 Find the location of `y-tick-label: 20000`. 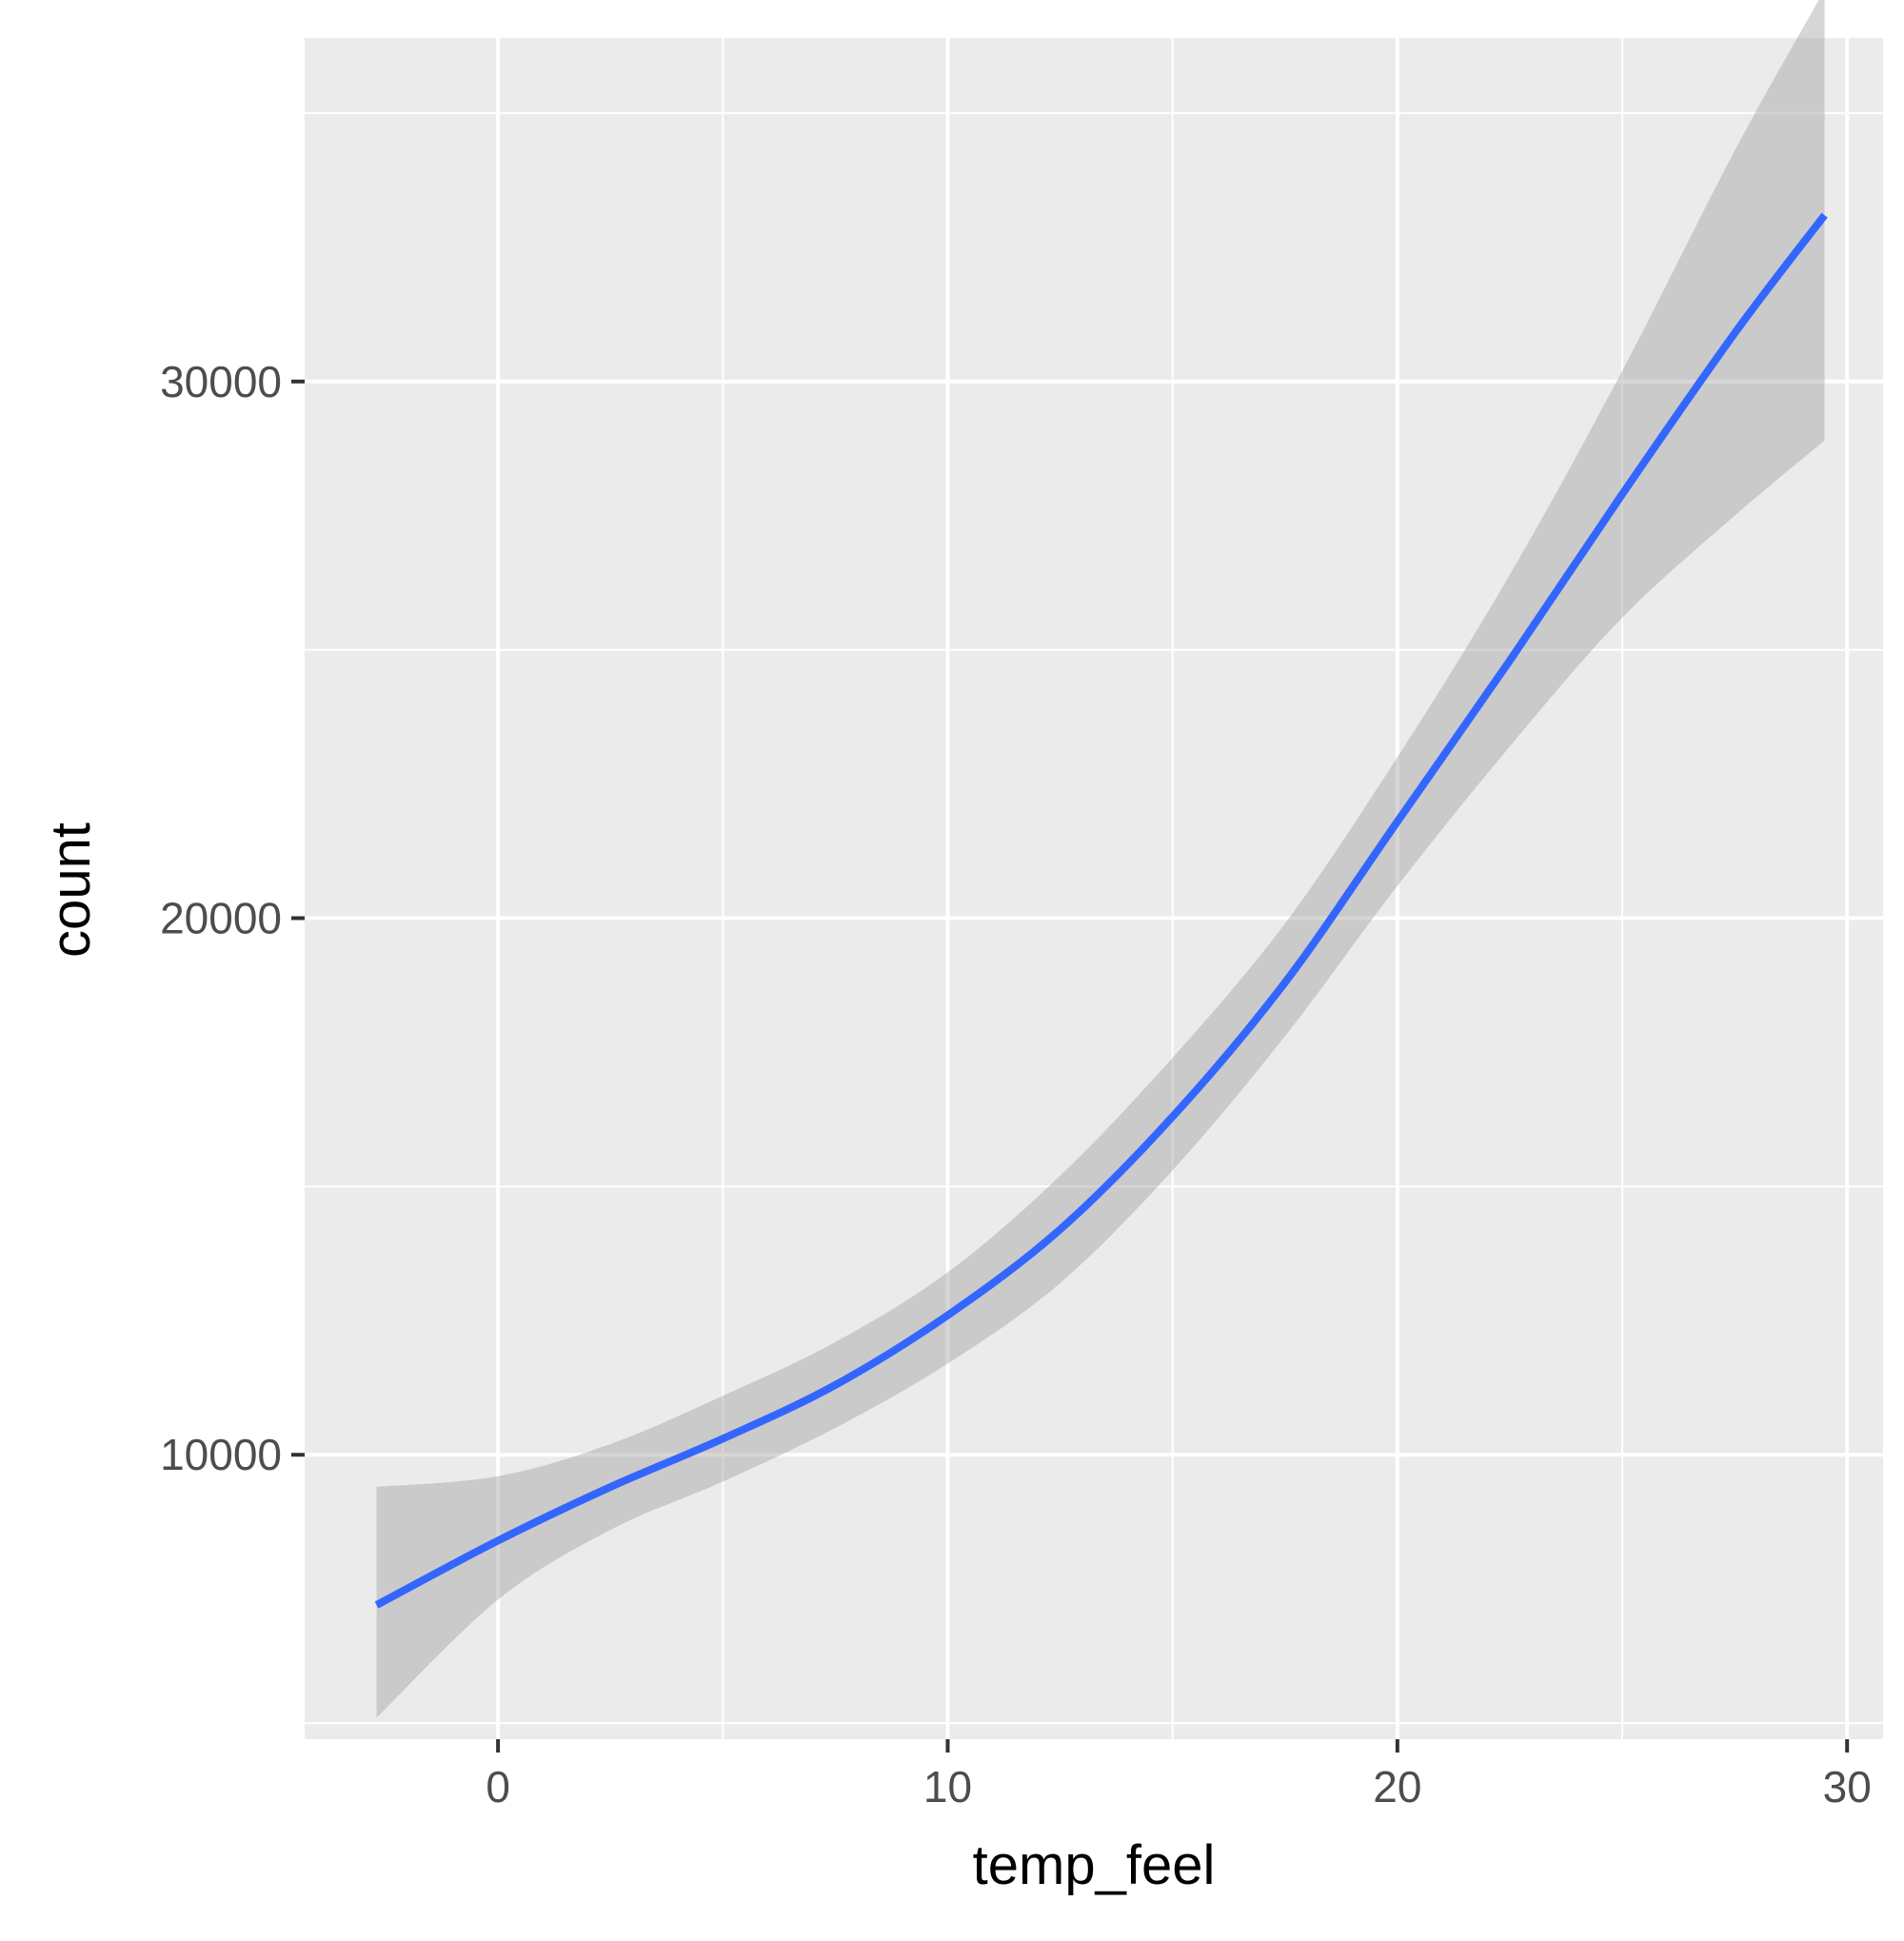

y-tick-label: 20000 is located at coordinates (221, 919).